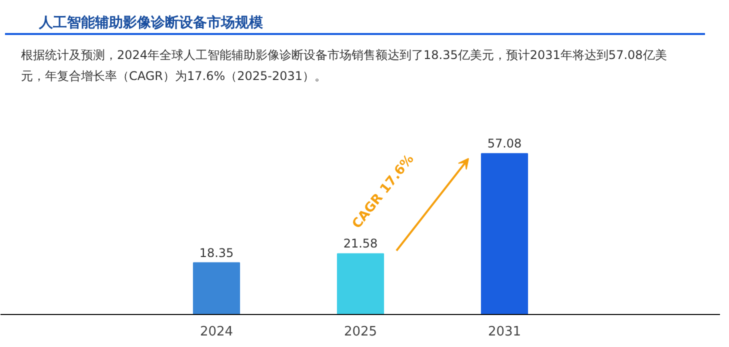  Describe the element at coordinates (344, 66) in the screenshot. I see `chart-subtitle: 根据统计及预测，2024年全球人工智能辅助影像诊断设备市场销售额达到了18.35亿美元，预计2031年将达到57.08亿美元，年复合增长率（CAGR）为17.6%（2025-2031）。` at that location.